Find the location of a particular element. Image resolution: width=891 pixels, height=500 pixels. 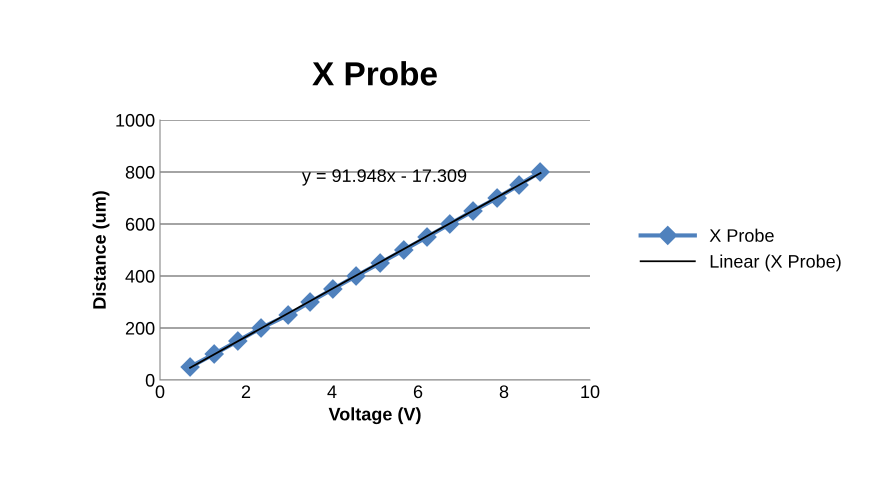

legend-label: X Probe is located at coordinates (742, 235).